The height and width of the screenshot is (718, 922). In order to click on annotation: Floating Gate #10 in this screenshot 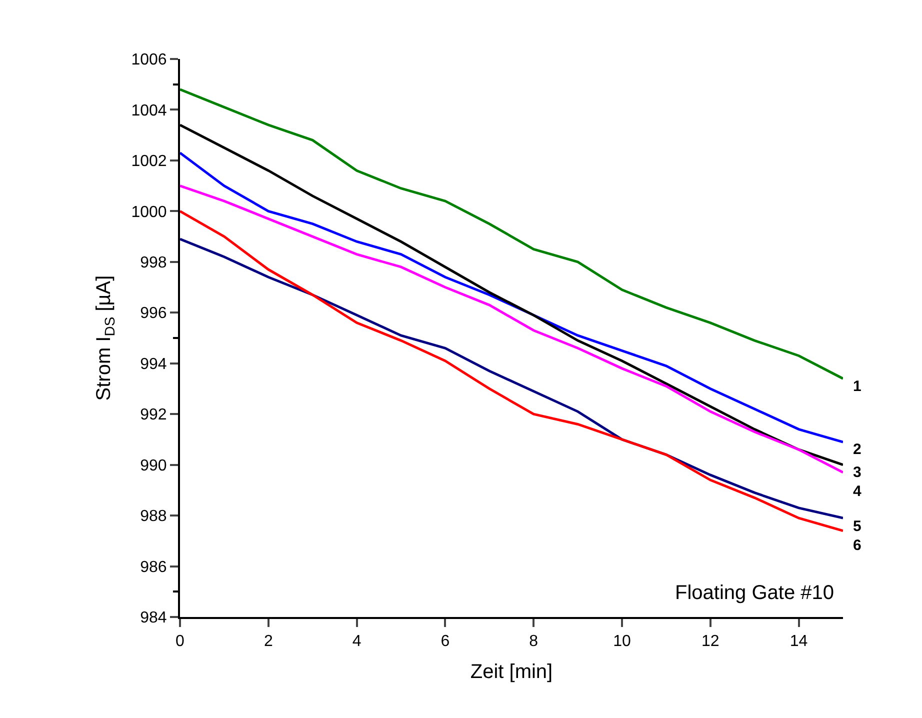, I will do `click(754, 593)`.